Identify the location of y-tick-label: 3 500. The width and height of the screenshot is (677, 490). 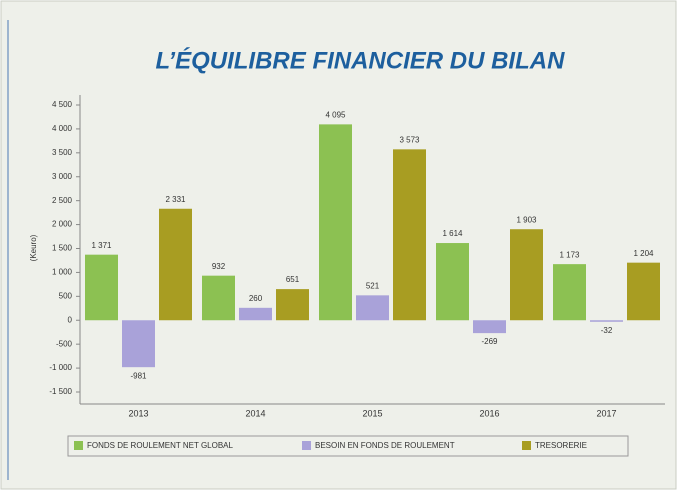
(62, 152).